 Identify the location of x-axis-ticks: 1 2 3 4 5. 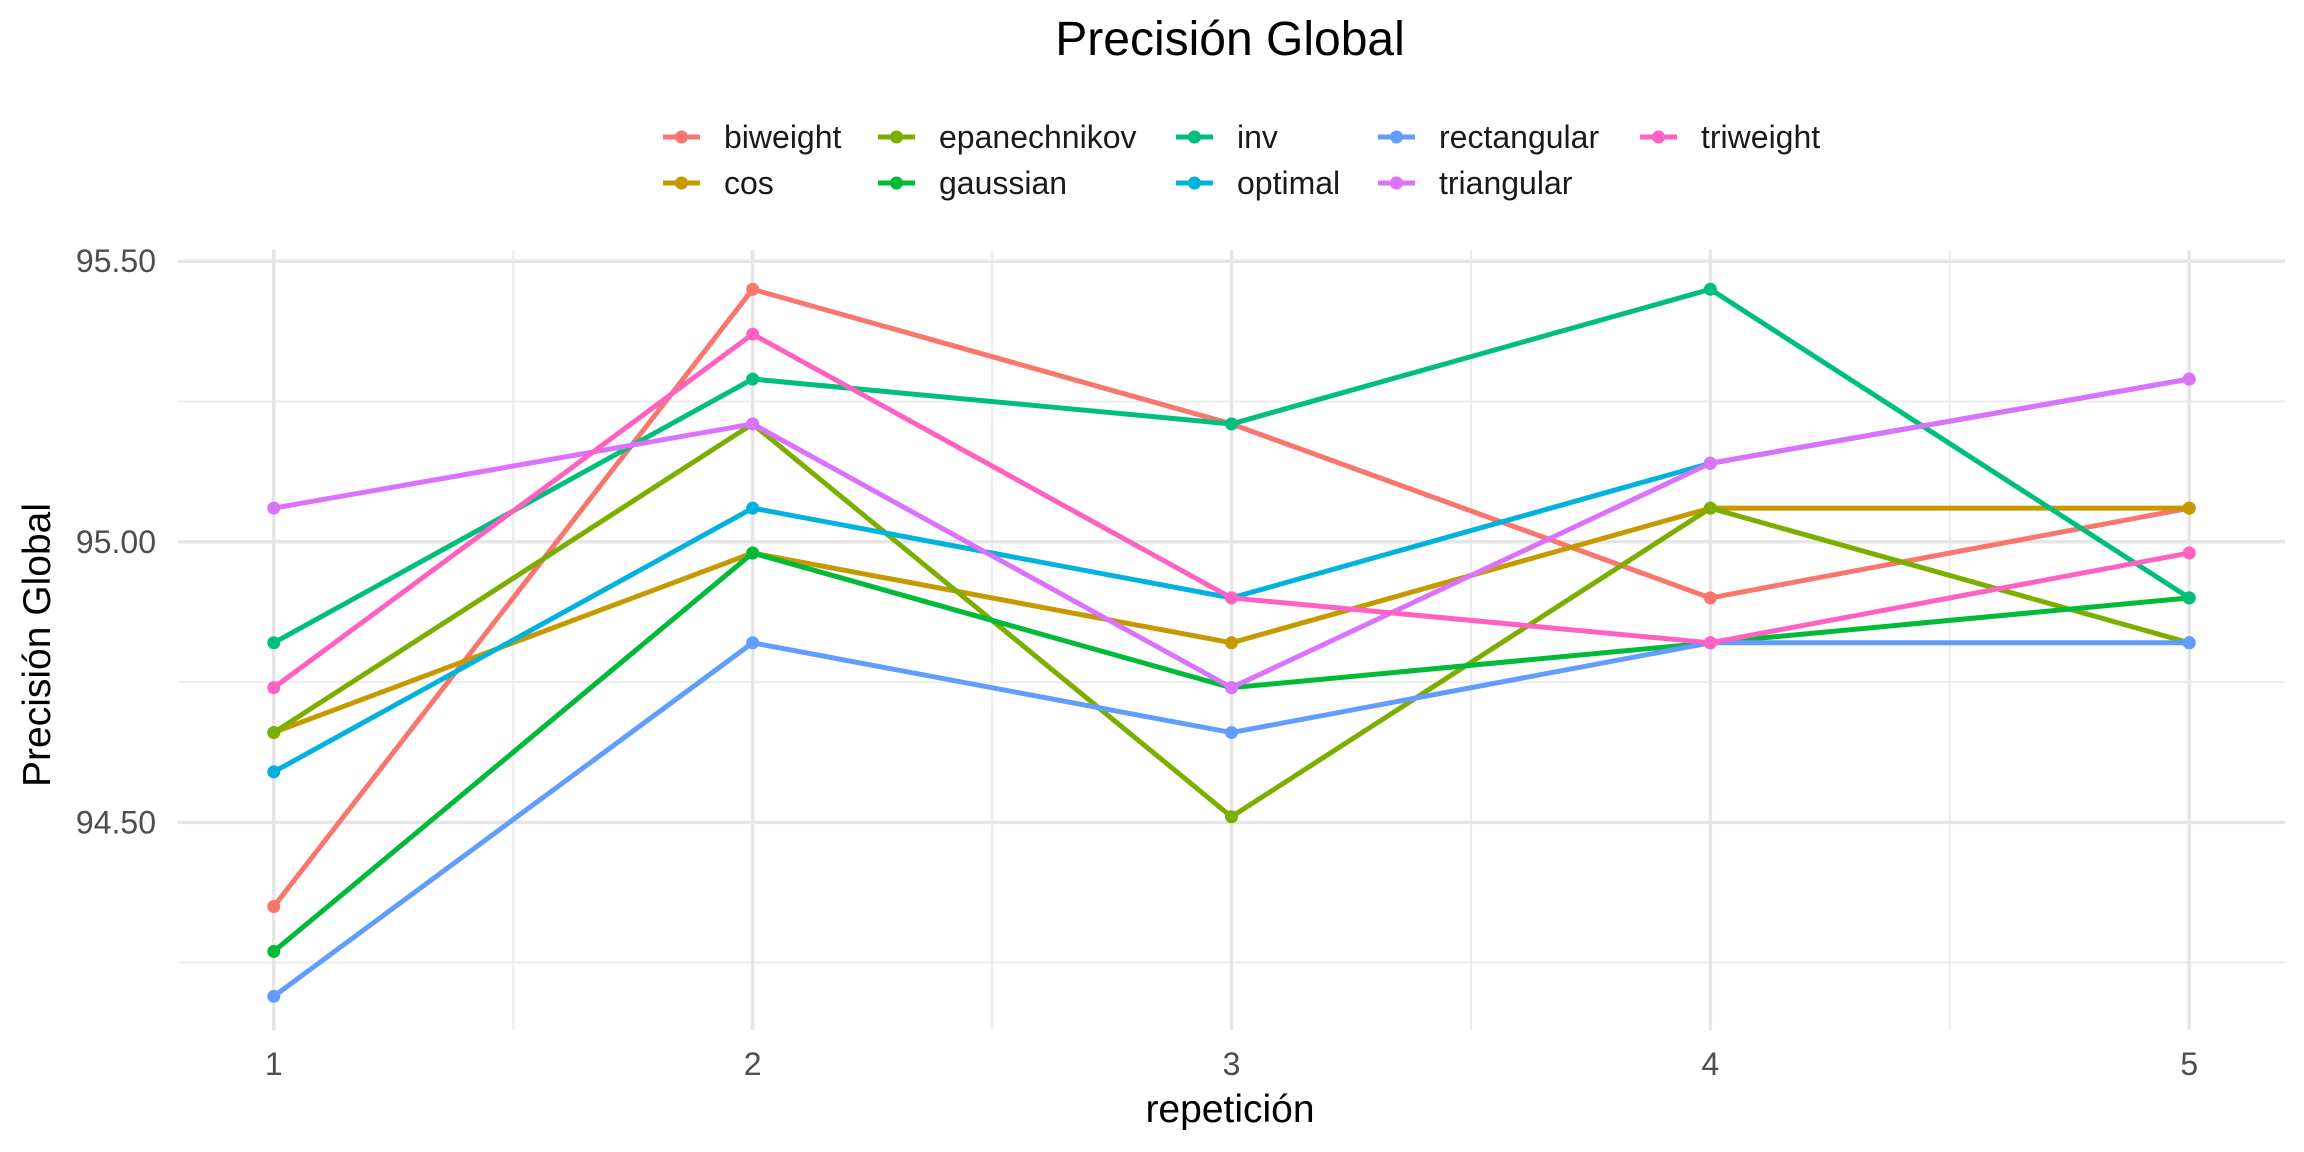
(1231, 1064).